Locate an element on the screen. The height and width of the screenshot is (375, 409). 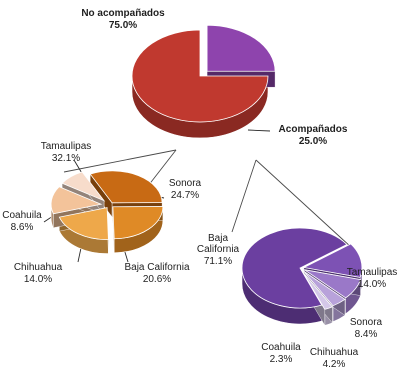
pie-chart-main is located at coordinates (203, 81).